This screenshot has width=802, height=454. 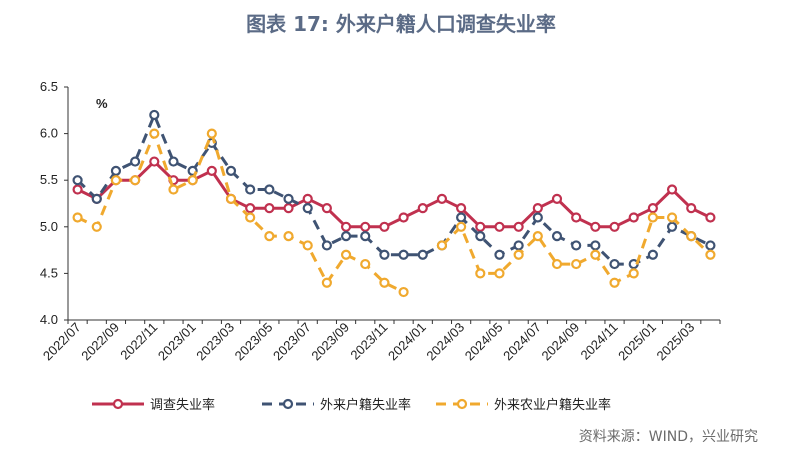 I want to click on legend-item-3: 外来农业户籍失业率, so click(x=523, y=405).